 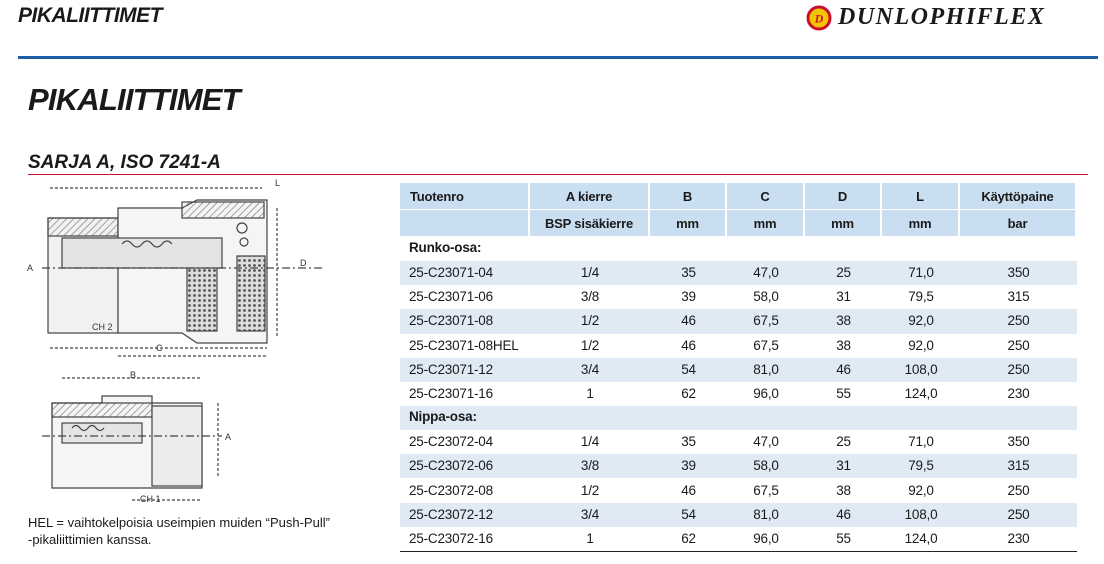 I want to click on table-row: 25-C23071-04 1/4 35 47,0 25 71,0 350, so click(x=738, y=273).